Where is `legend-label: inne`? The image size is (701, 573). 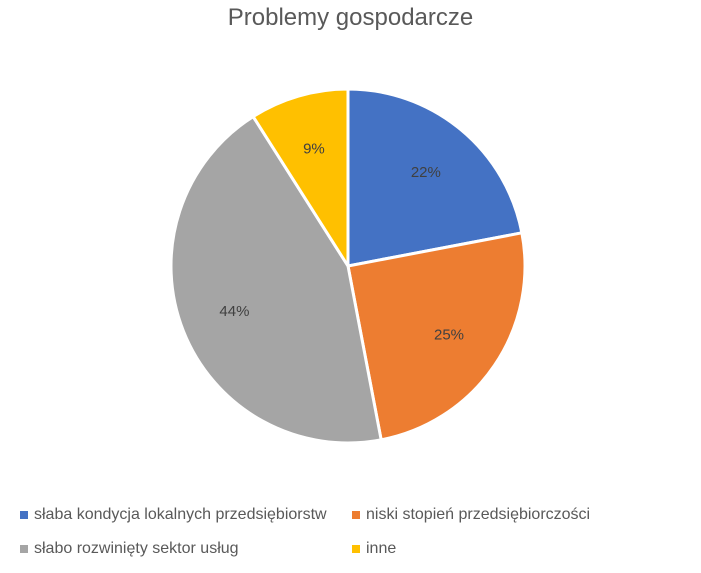
legend-label: inne is located at coordinates (381, 548).